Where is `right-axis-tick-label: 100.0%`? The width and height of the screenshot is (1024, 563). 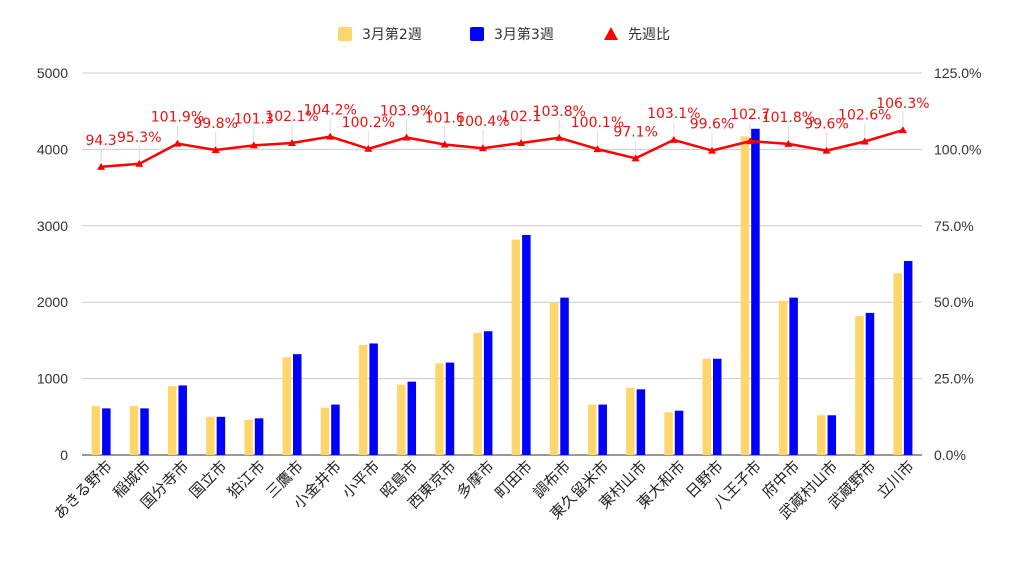 right-axis-tick-label: 100.0% is located at coordinates (957, 149).